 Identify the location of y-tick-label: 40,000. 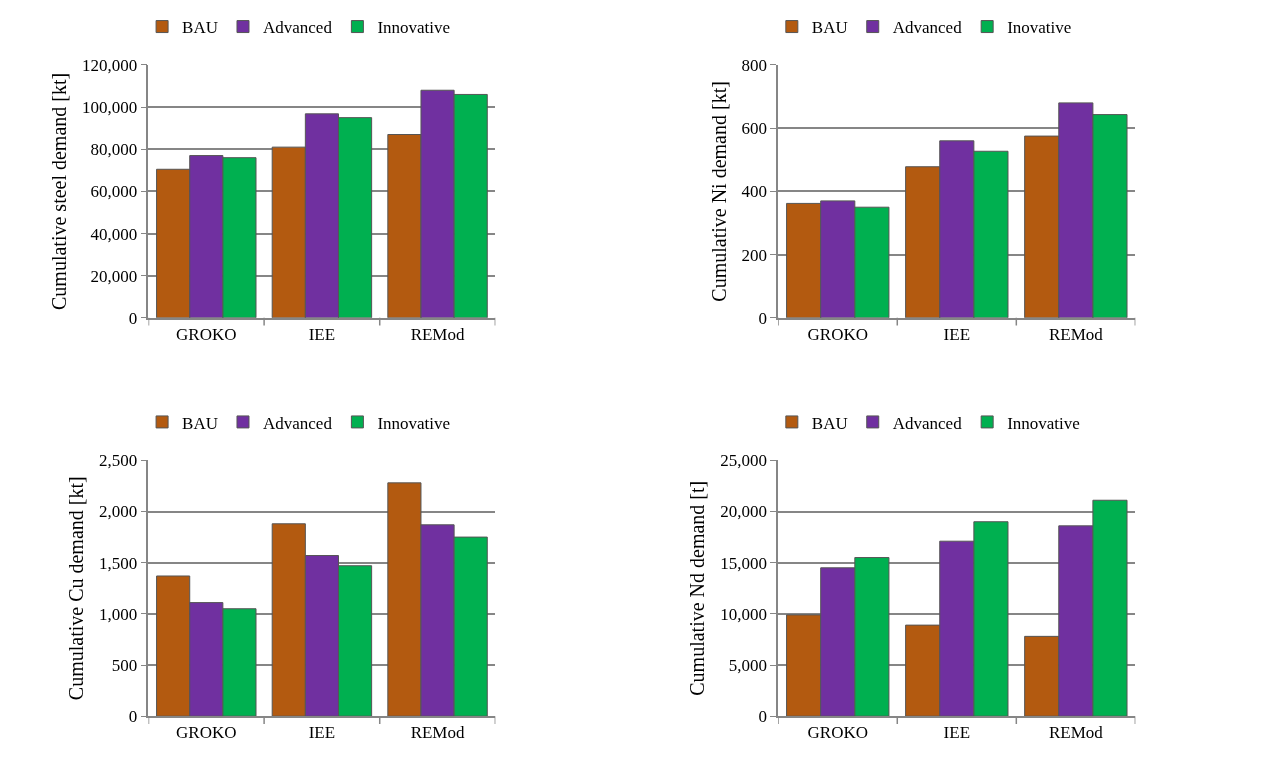
(114, 234).